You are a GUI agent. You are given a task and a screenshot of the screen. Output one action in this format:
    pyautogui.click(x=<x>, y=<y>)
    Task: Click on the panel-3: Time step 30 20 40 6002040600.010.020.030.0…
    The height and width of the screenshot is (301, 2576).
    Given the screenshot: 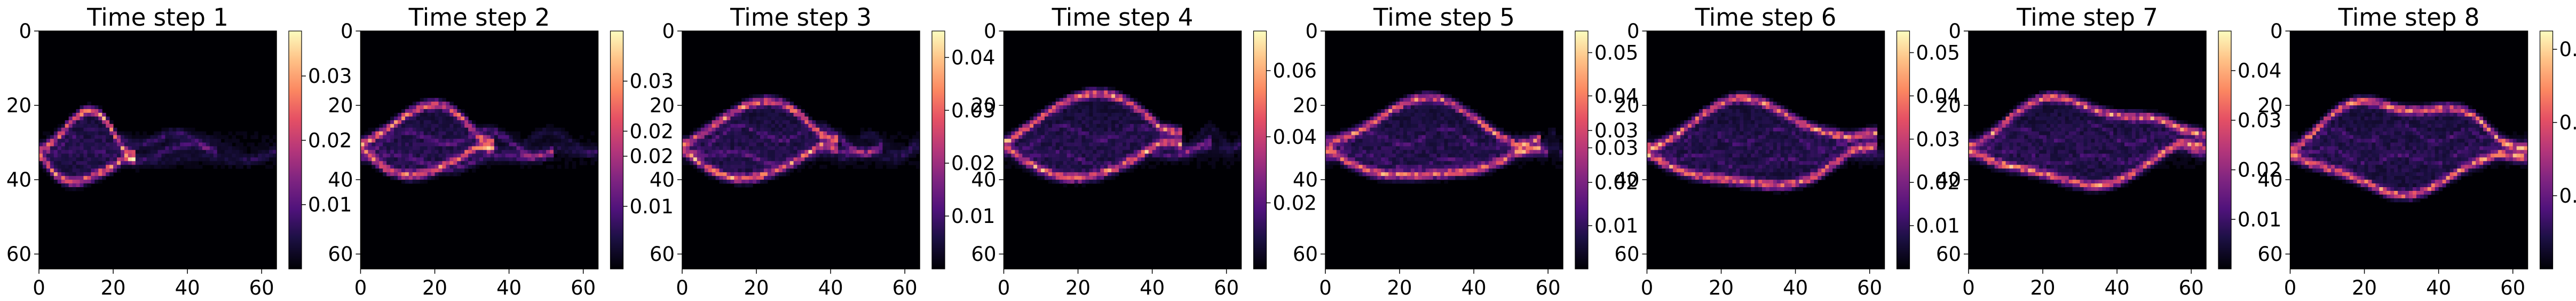 What is the action you would take?
    pyautogui.click(x=822, y=151)
    